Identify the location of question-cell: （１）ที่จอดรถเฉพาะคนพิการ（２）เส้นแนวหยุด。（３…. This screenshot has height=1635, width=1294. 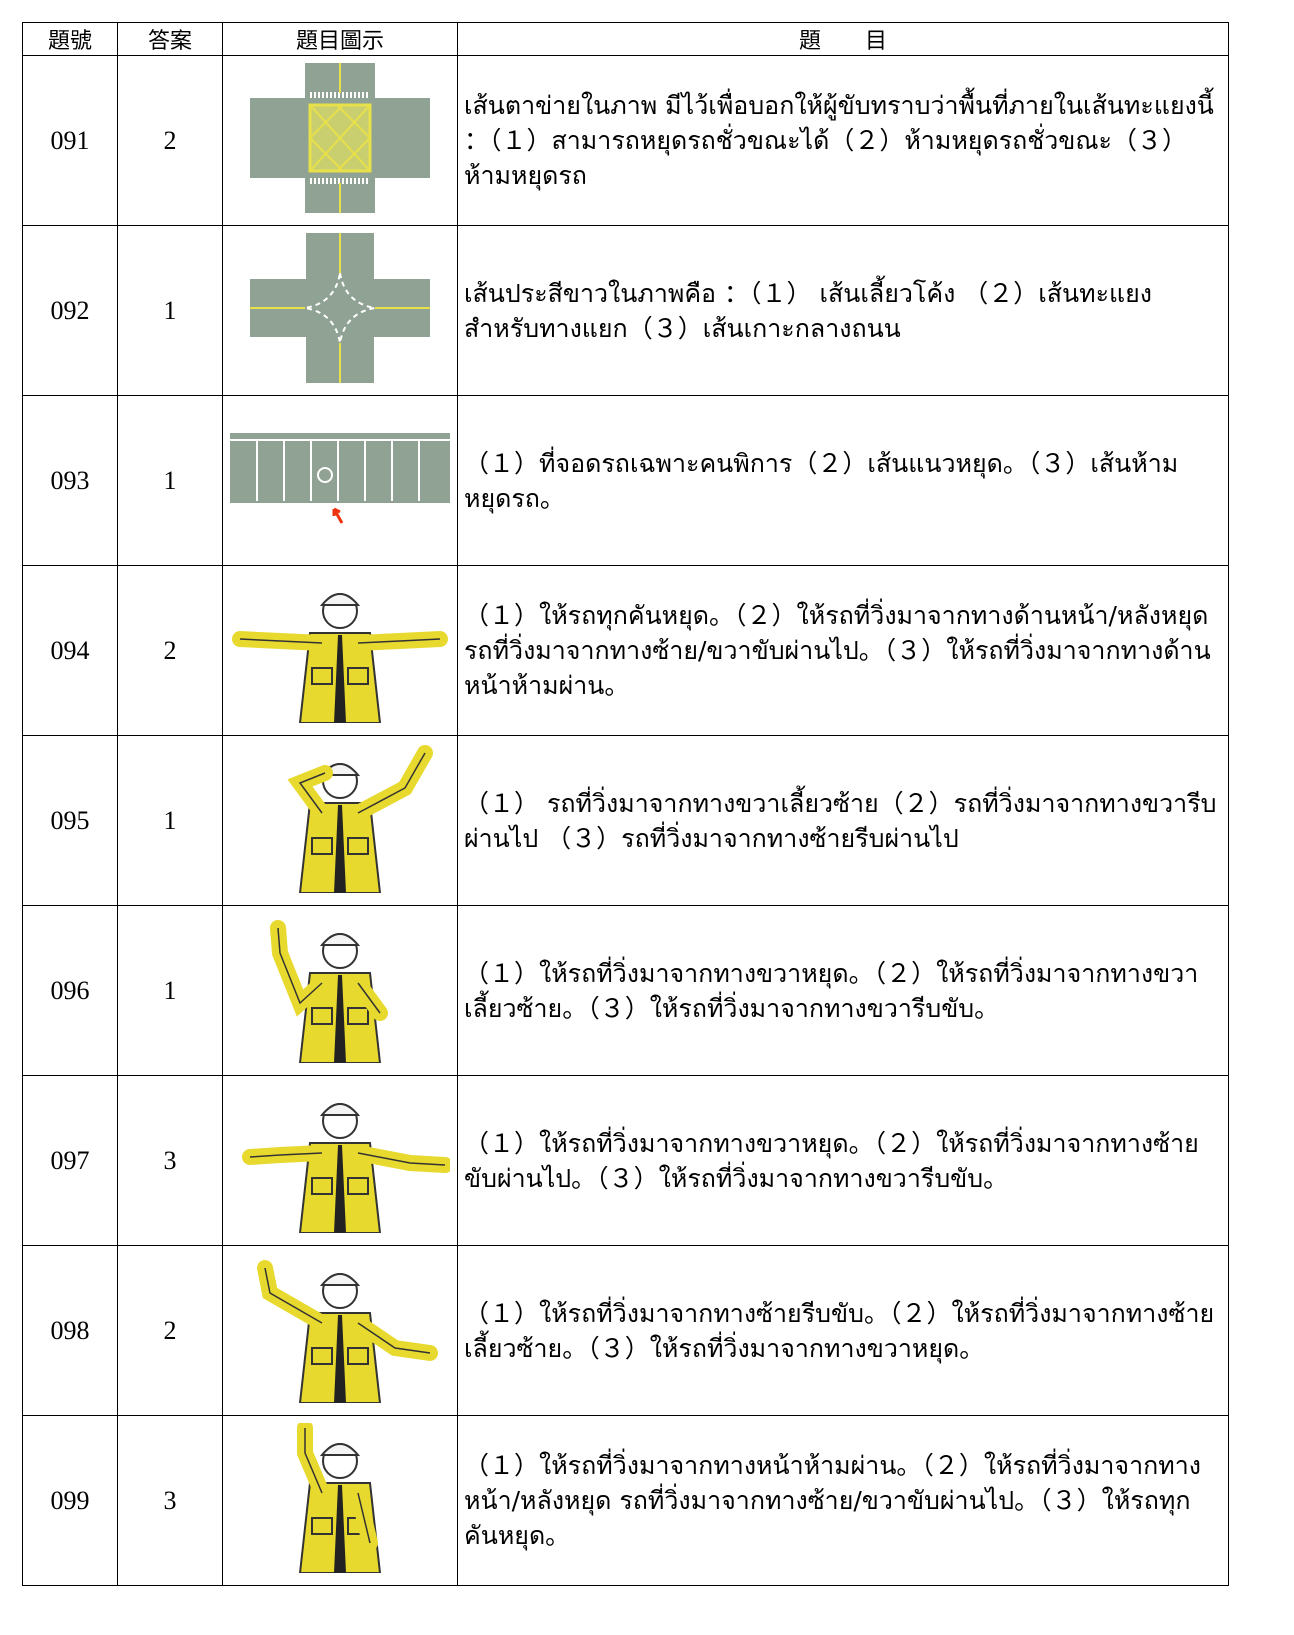
(843, 480).